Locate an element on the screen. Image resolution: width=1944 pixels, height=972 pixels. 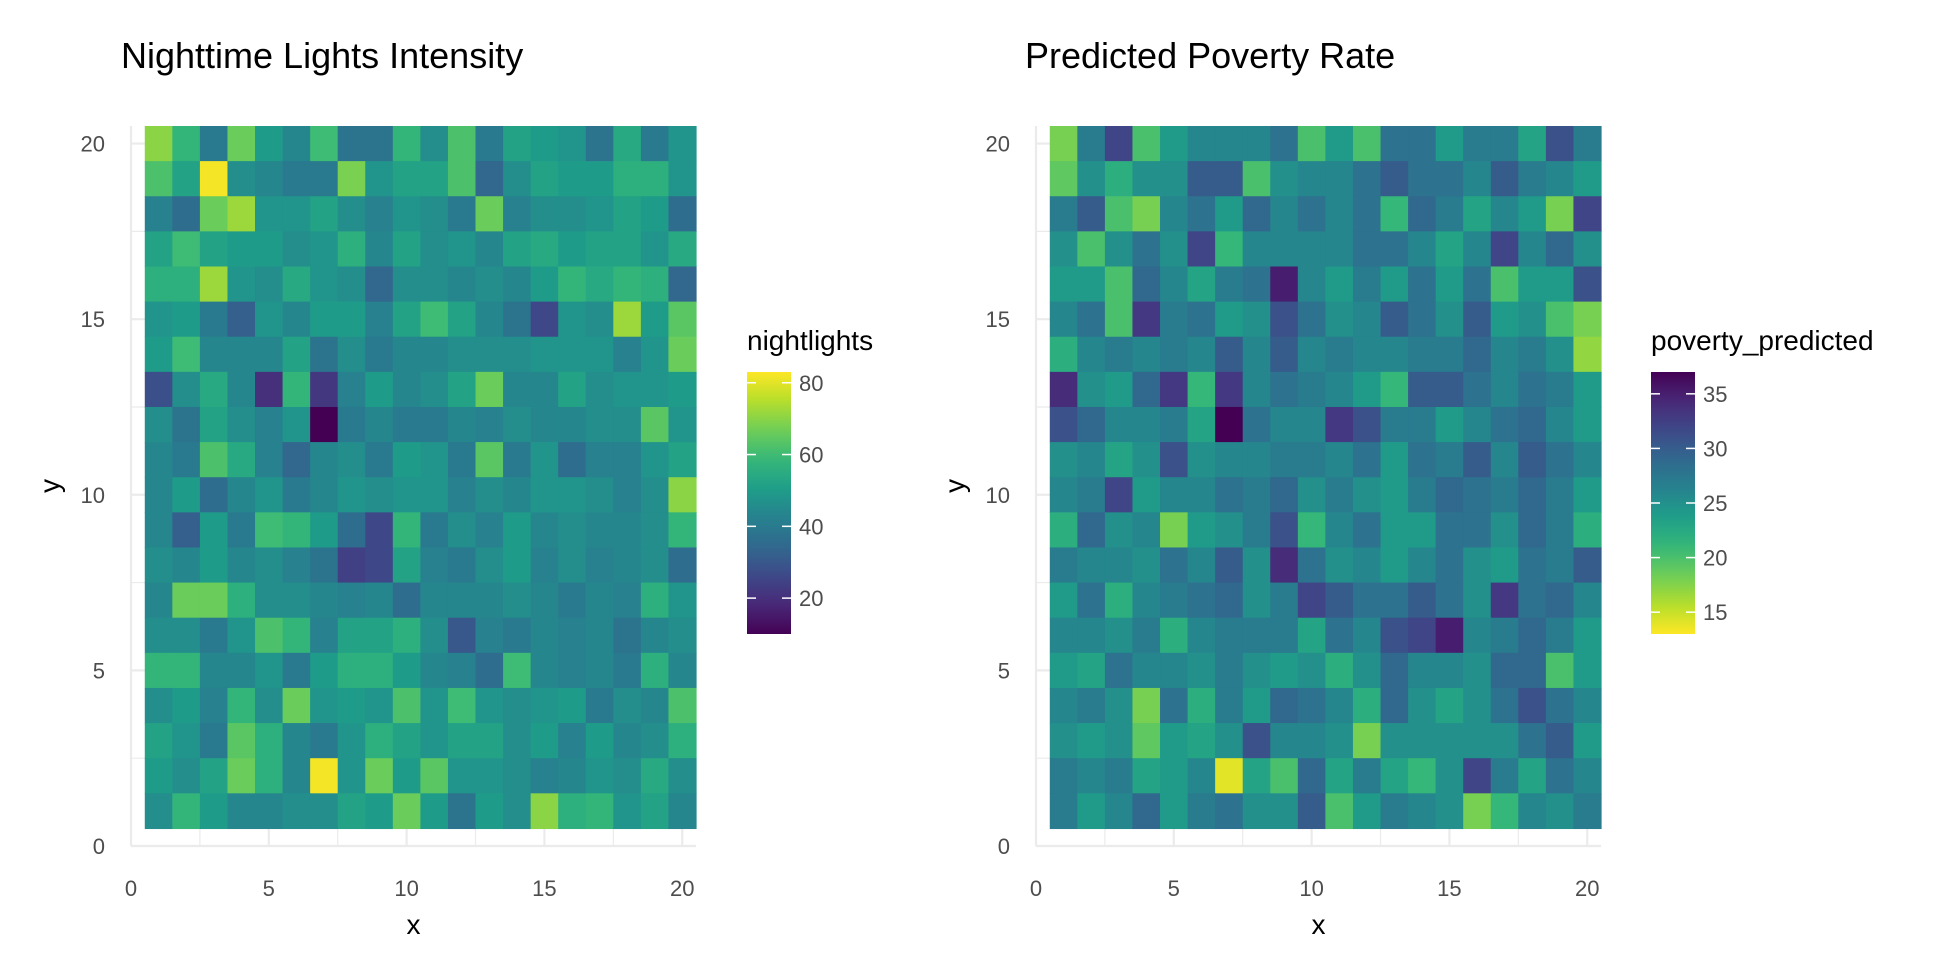
legend-gradient is located at coordinates (769, 503).